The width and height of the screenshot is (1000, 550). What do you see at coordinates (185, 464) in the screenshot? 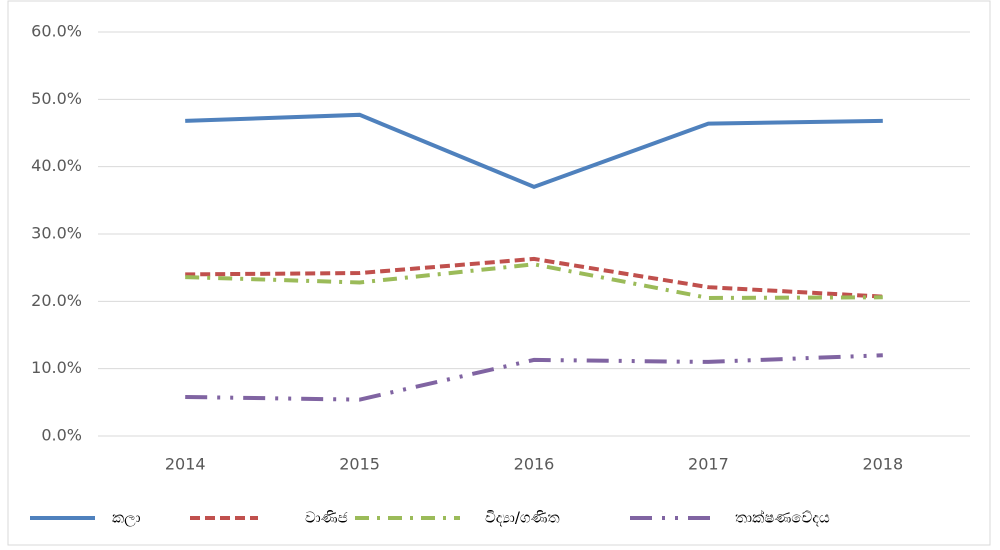
I see `x-tick-label: 2014` at bounding box center [185, 464].